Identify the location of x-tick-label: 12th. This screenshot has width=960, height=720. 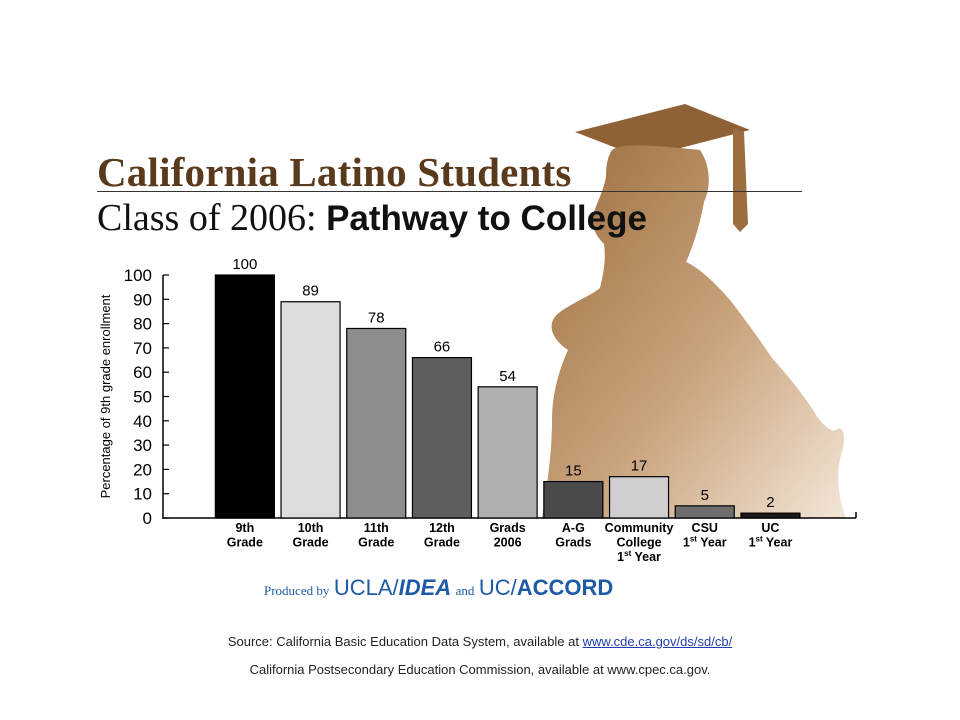
(442, 528).